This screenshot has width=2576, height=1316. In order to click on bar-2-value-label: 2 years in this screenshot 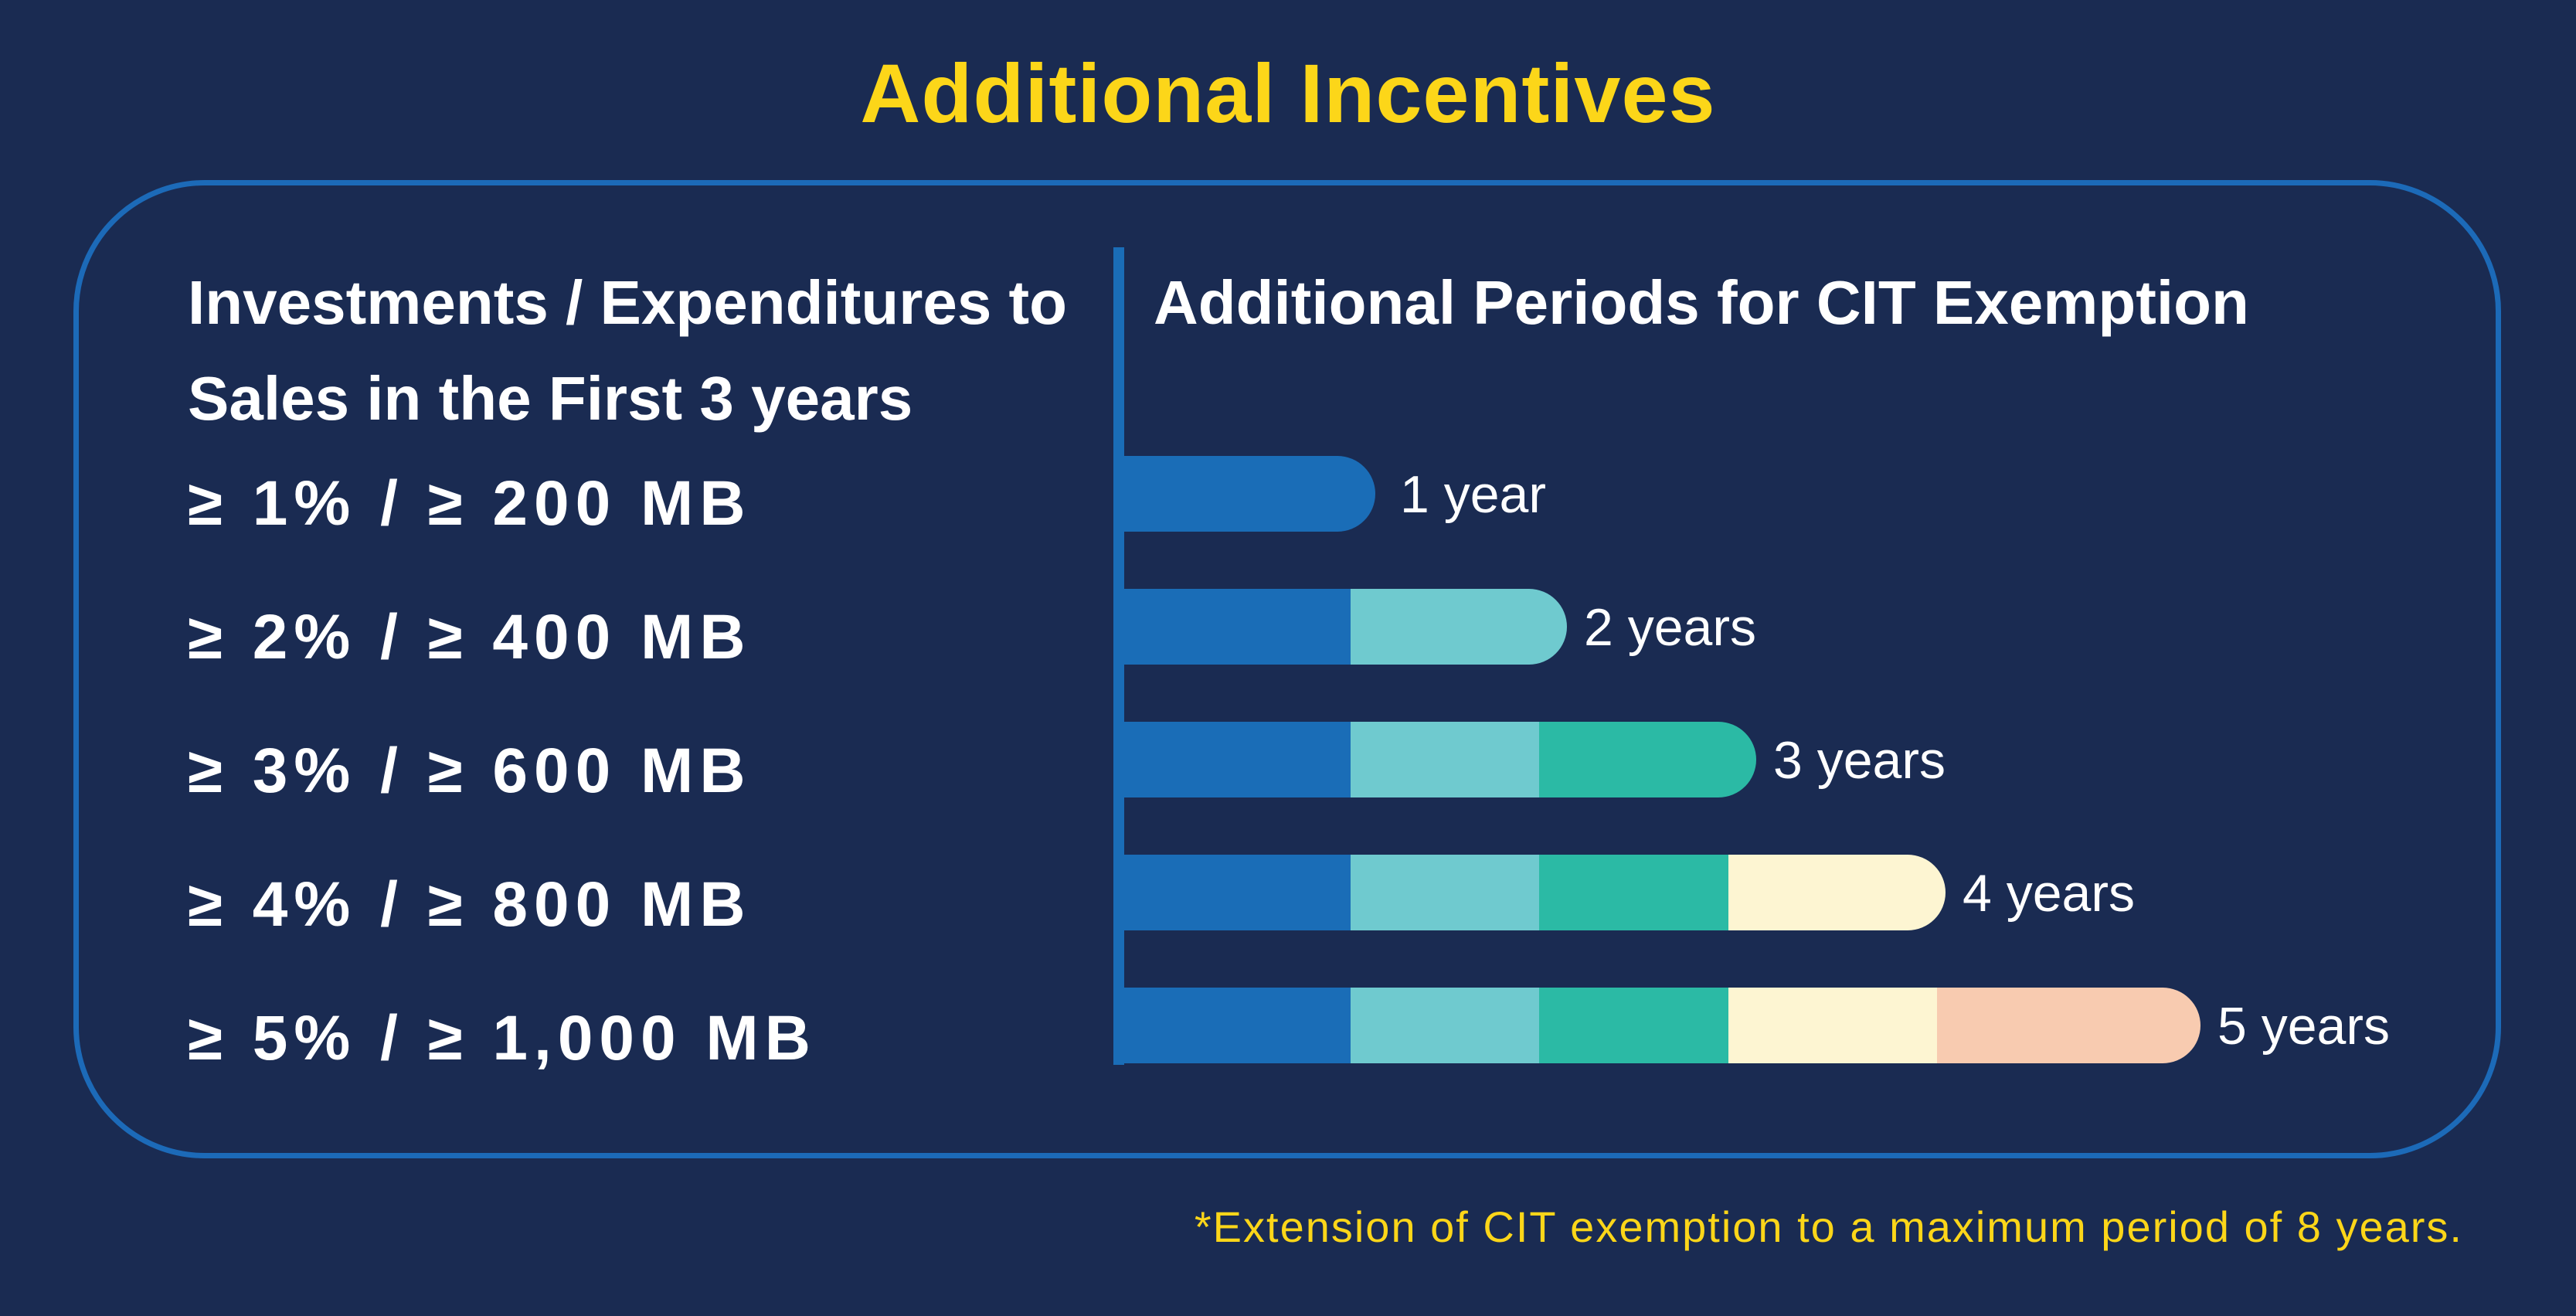, I will do `click(1670, 627)`.